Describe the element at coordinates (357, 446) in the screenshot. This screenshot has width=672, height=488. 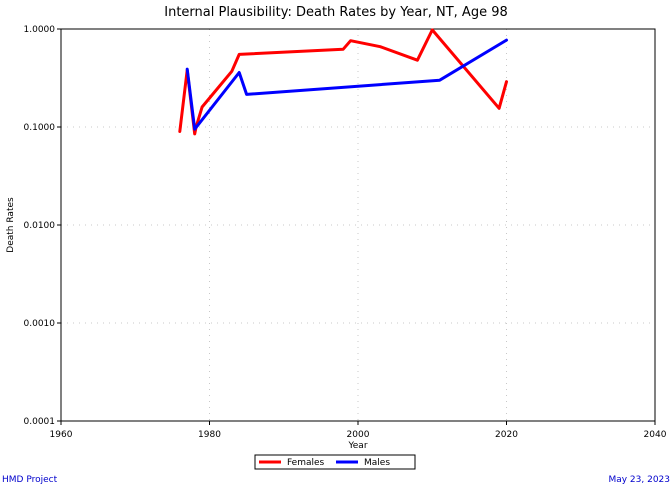
I see `x-axis-label: Year` at that location.